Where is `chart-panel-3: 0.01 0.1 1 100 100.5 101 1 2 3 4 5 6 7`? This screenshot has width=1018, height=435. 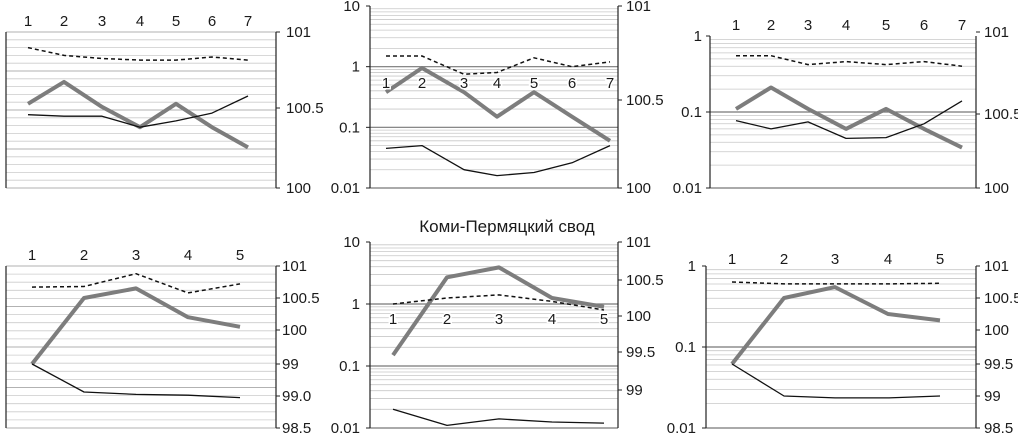
chart-panel-3: 0.01 0.1 1 100 100.5 101 1 2 3 4 5 6 7 is located at coordinates (845, 107).